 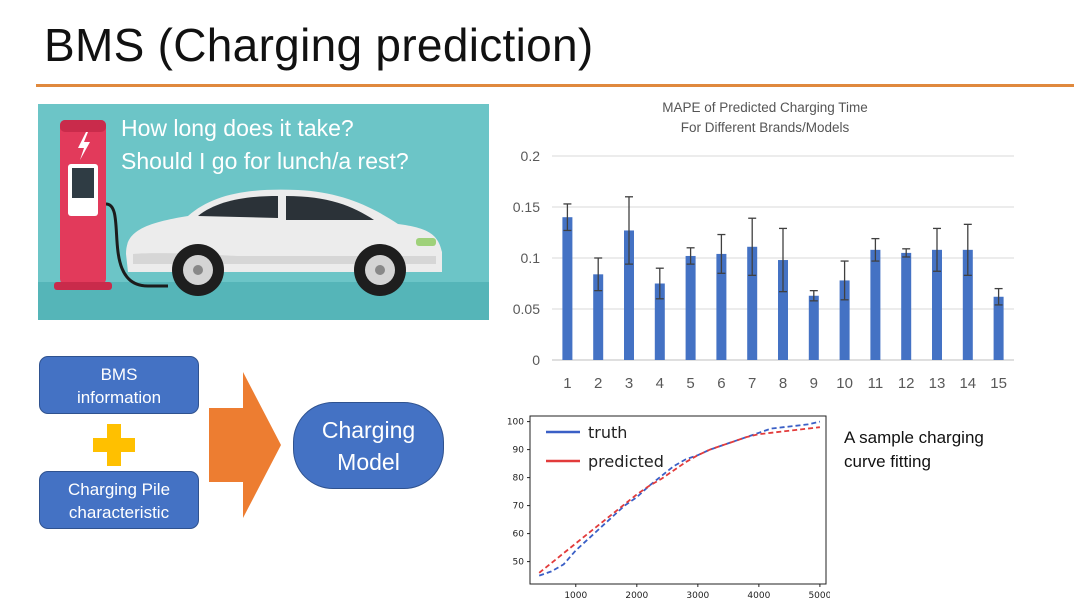 What do you see at coordinates (368, 430) in the screenshot?
I see `model-box-line1: Charging` at bounding box center [368, 430].